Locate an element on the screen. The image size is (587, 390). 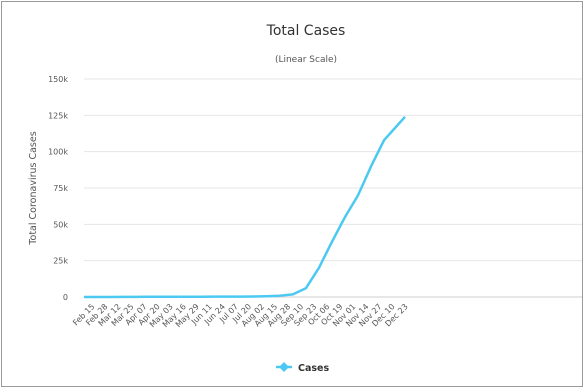
y-tick-label: 25k is located at coordinates (60, 261).